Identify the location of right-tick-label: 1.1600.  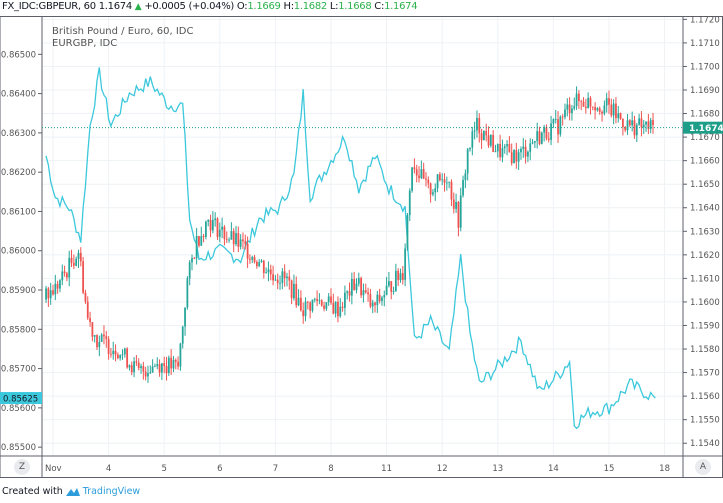
(705, 303).